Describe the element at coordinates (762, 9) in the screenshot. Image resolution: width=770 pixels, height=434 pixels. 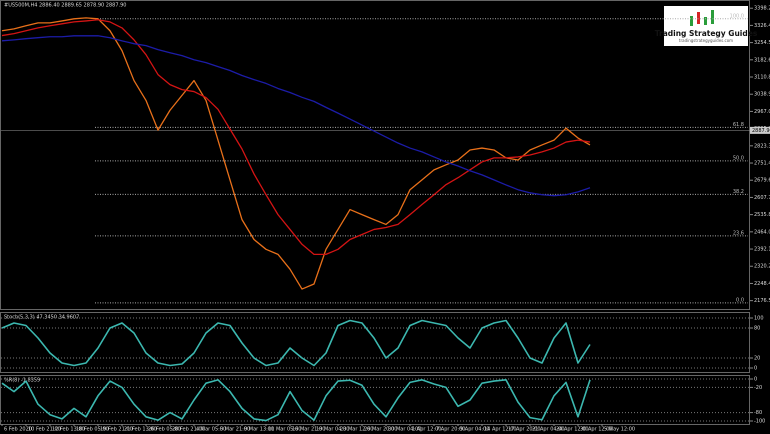
I see `y-tick-label: 3398.28` at that location.